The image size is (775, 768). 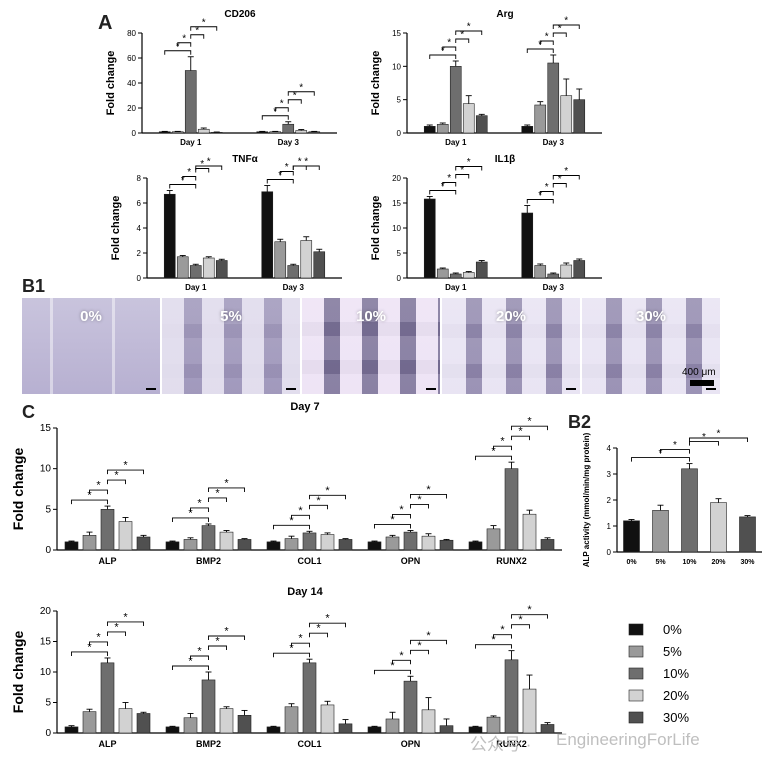 What do you see at coordinates (411, 744) in the screenshot?
I see `x-tick-label: OPN` at bounding box center [411, 744].